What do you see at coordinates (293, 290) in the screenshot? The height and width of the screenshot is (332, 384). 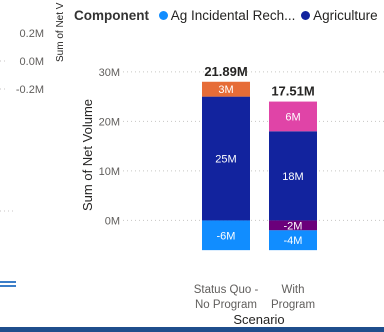 I see `x-category-label: With` at bounding box center [293, 290].